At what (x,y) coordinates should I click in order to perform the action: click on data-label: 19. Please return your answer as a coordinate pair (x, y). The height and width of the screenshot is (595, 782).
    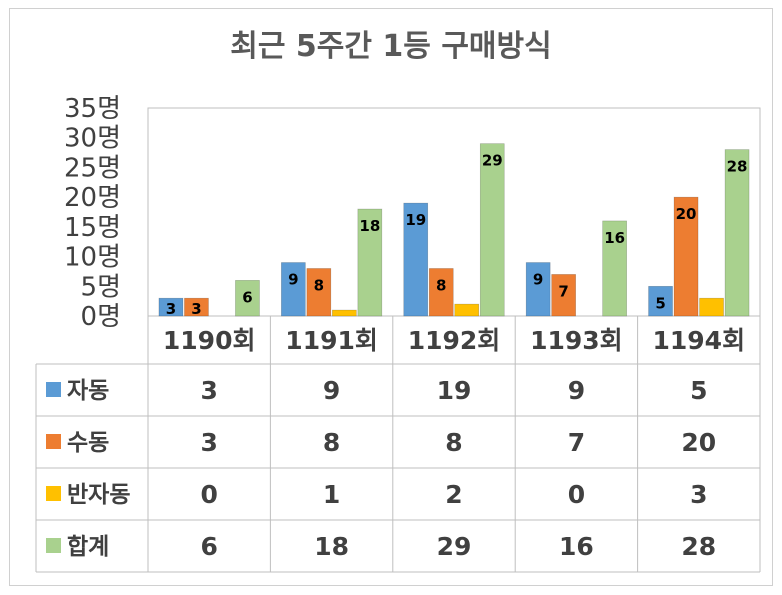
    Looking at the image, I should click on (415, 220).